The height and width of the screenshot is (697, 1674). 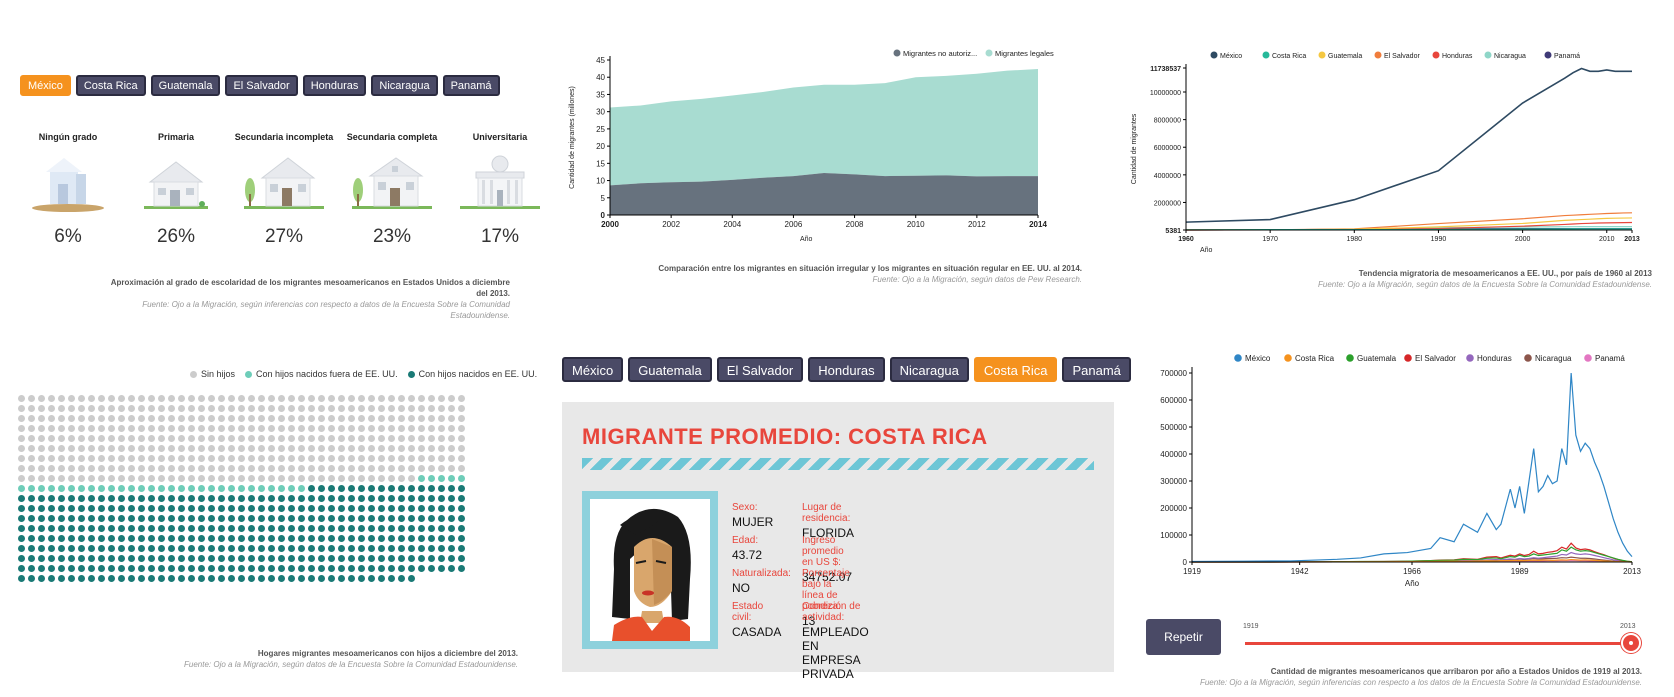 I want to click on education-level-label: Primaria, so click(x=176, y=137).